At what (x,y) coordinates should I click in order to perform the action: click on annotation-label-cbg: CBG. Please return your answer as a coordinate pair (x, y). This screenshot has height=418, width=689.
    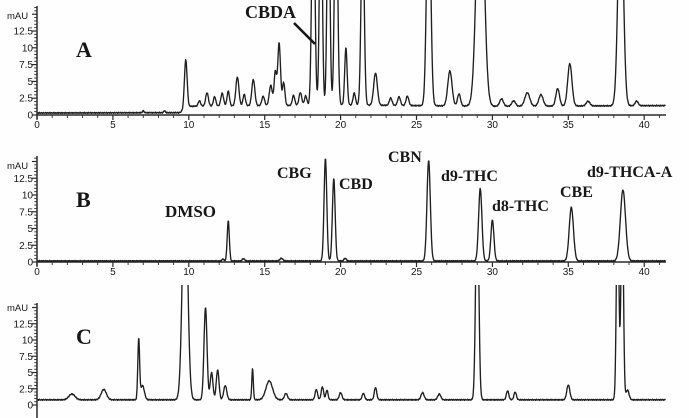
    Looking at the image, I should click on (294, 173).